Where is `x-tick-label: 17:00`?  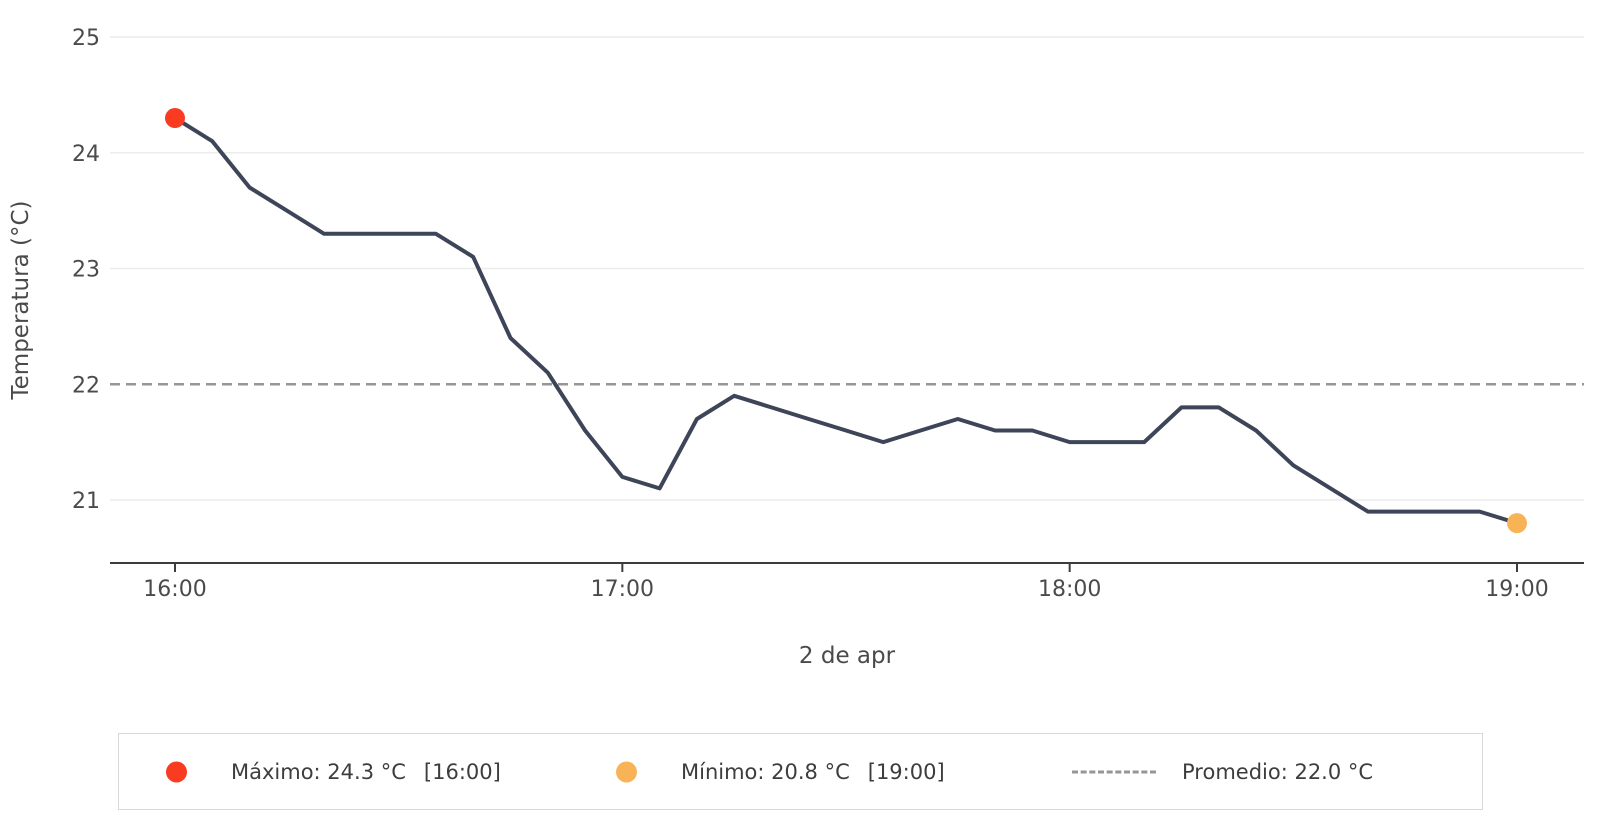
x-tick-label: 17:00 is located at coordinates (622, 589).